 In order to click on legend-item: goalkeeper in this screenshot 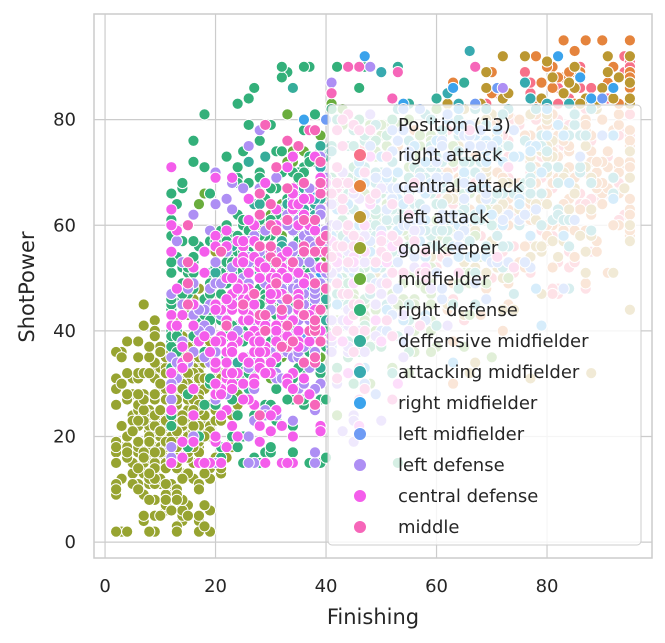, I will do `click(426, 248)`.